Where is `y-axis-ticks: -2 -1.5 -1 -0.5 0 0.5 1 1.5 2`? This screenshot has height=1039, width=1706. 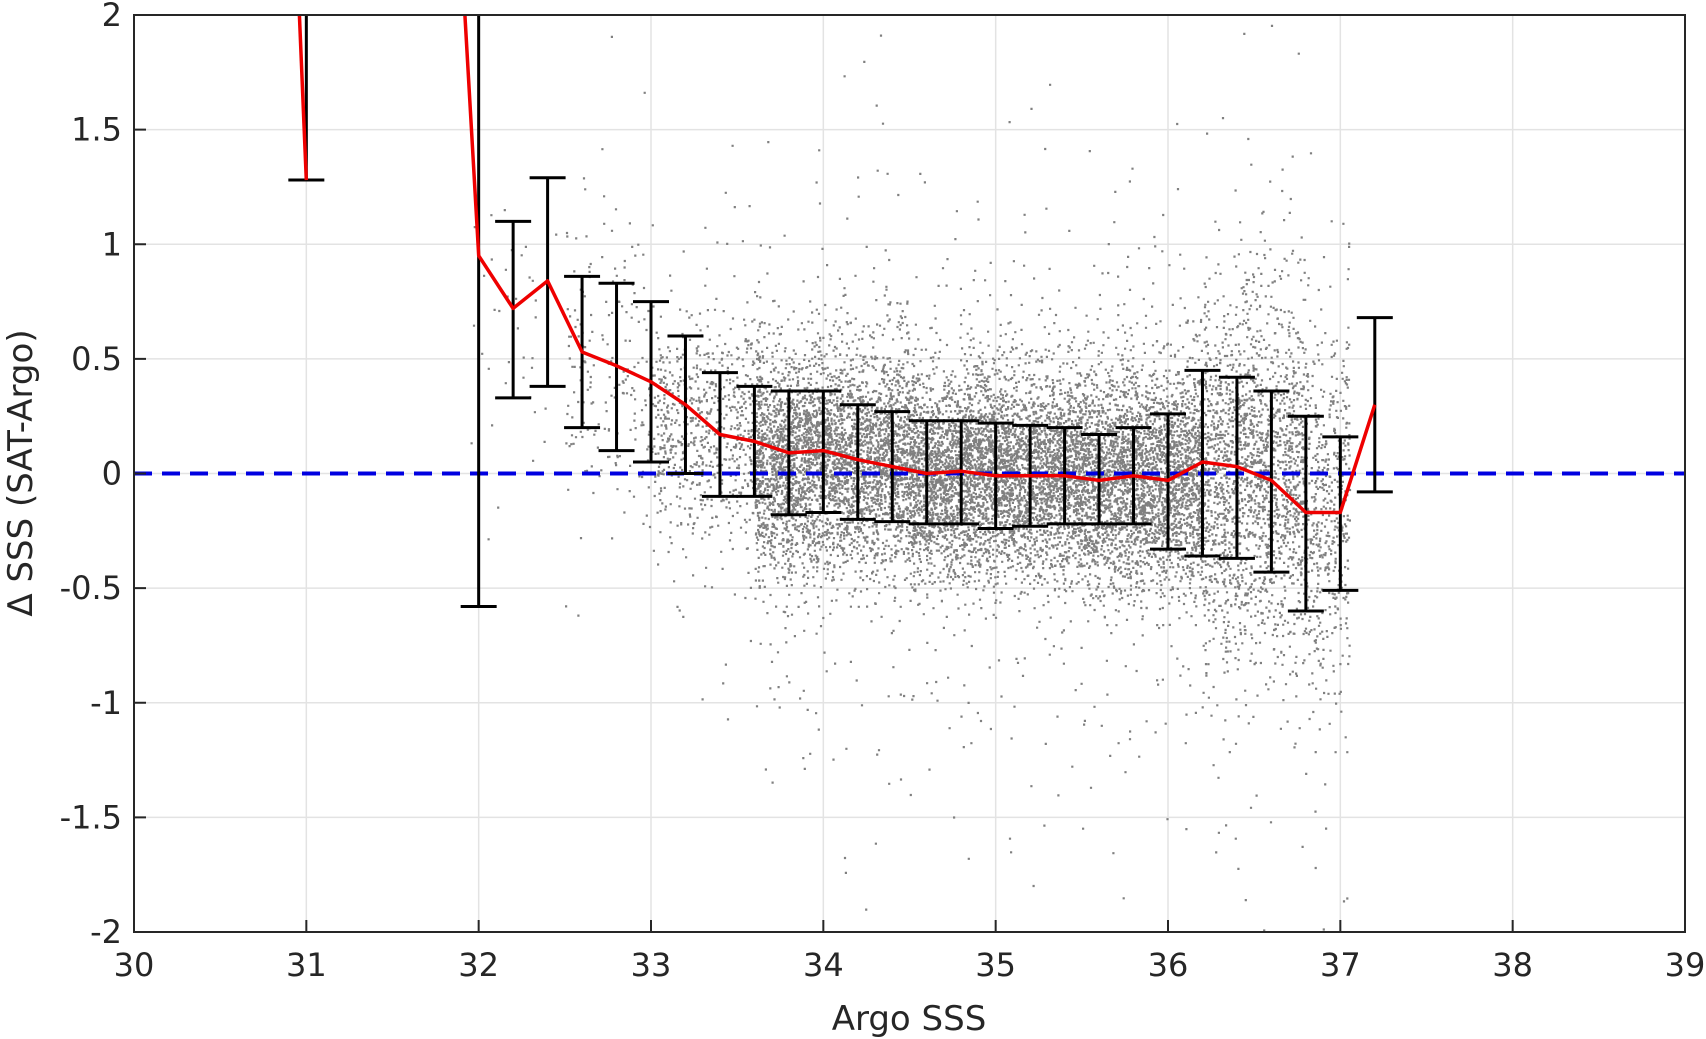
y-axis-ticks: -2 -1.5 -1 -0.5 0 0.5 1 1.5 2 is located at coordinates (103, 475).